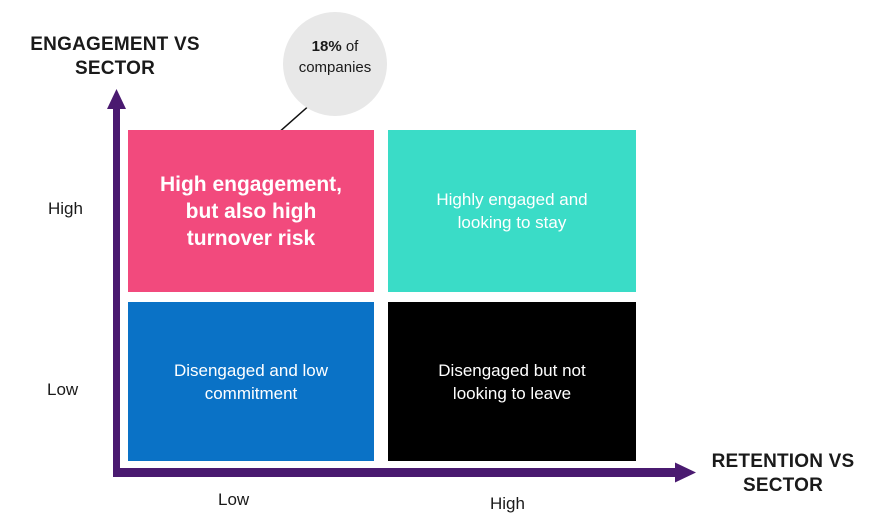 The width and height of the screenshot is (880, 529). I want to click on quadrant-label: Disengaged but not looking to leave, so click(512, 381).